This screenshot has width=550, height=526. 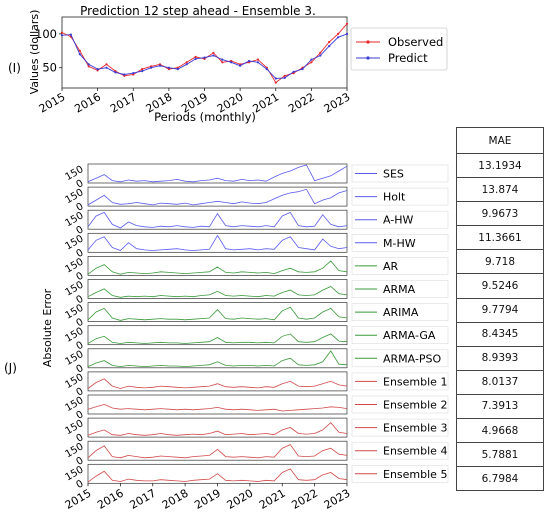 I want to click on error-legend-label: SES, so click(x=393, y=174).